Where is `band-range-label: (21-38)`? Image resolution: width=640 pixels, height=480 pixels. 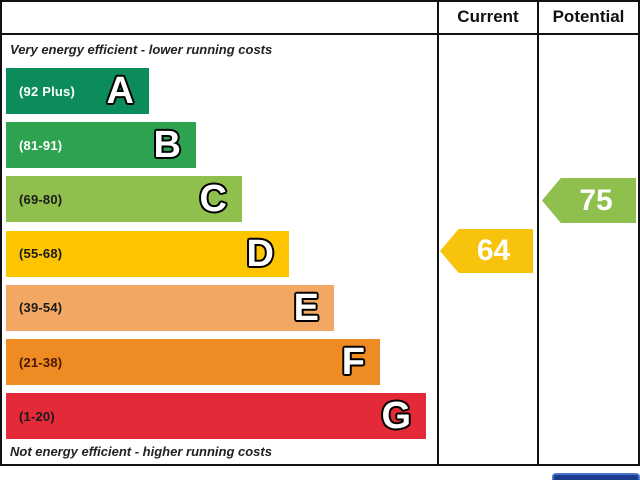
band-range-label: (21-38) is located at coordinates (41, 362).